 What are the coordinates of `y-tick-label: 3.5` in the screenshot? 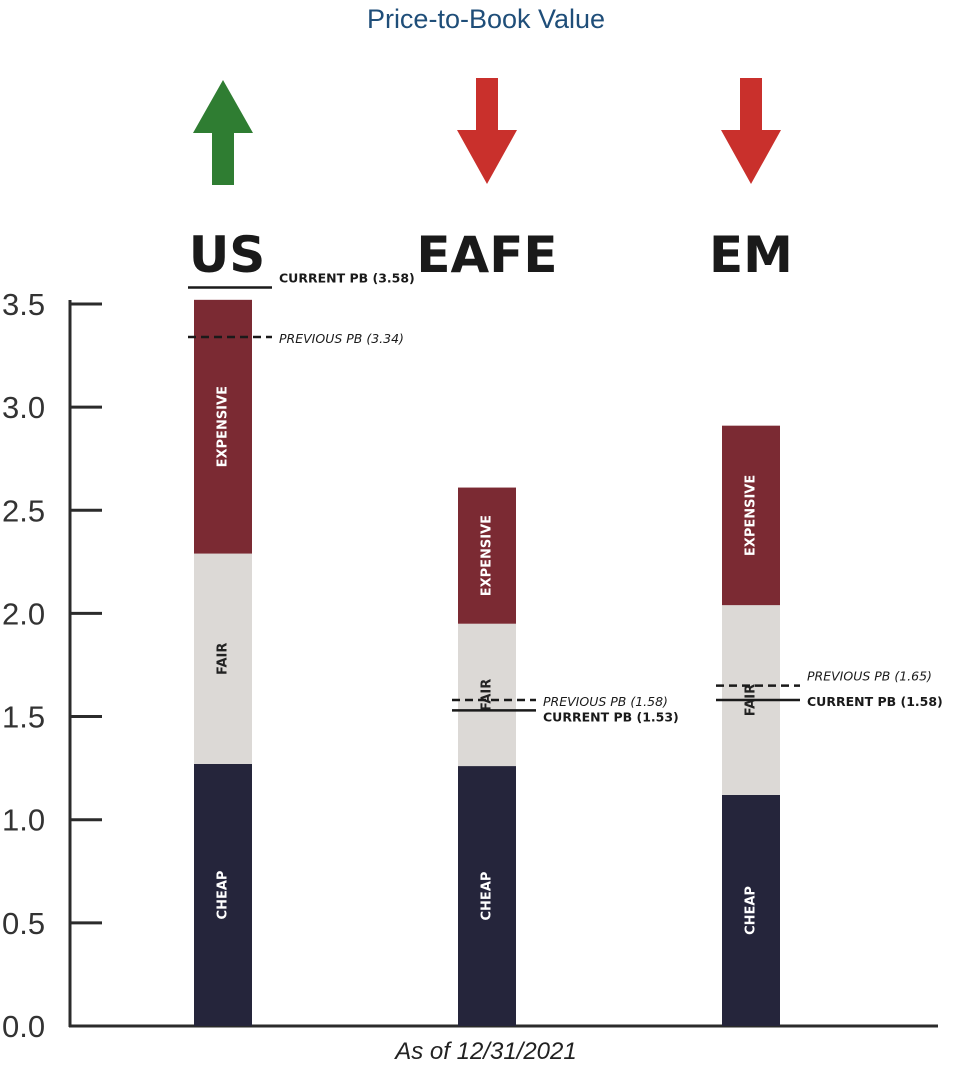 It's located at (23, 304).